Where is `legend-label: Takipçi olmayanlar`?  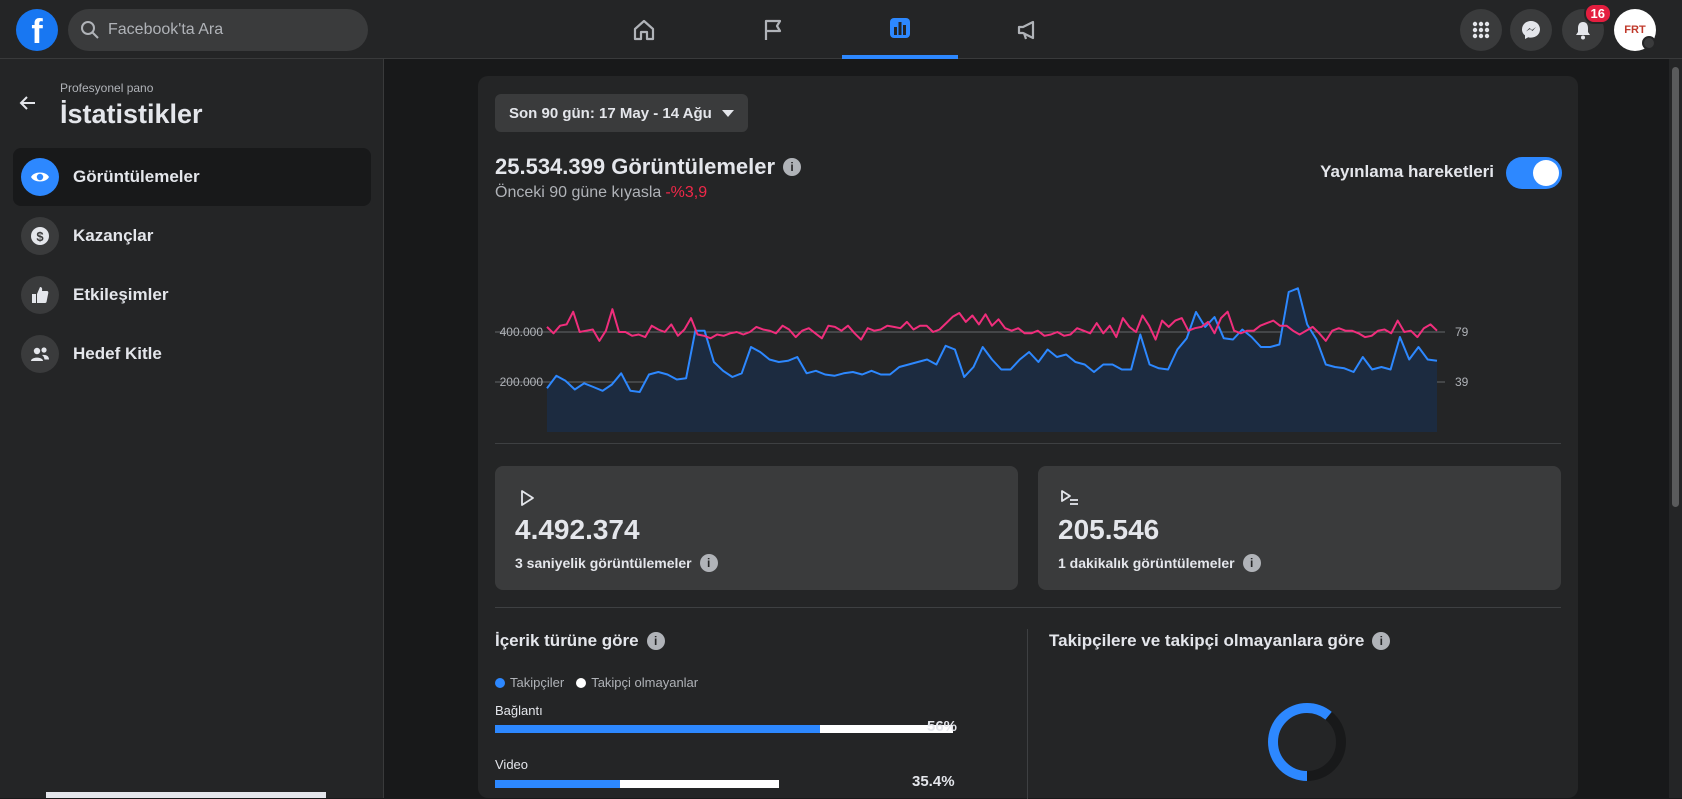
legend-label: Takipçi olmayanlar is located at coordinates (645, 682).